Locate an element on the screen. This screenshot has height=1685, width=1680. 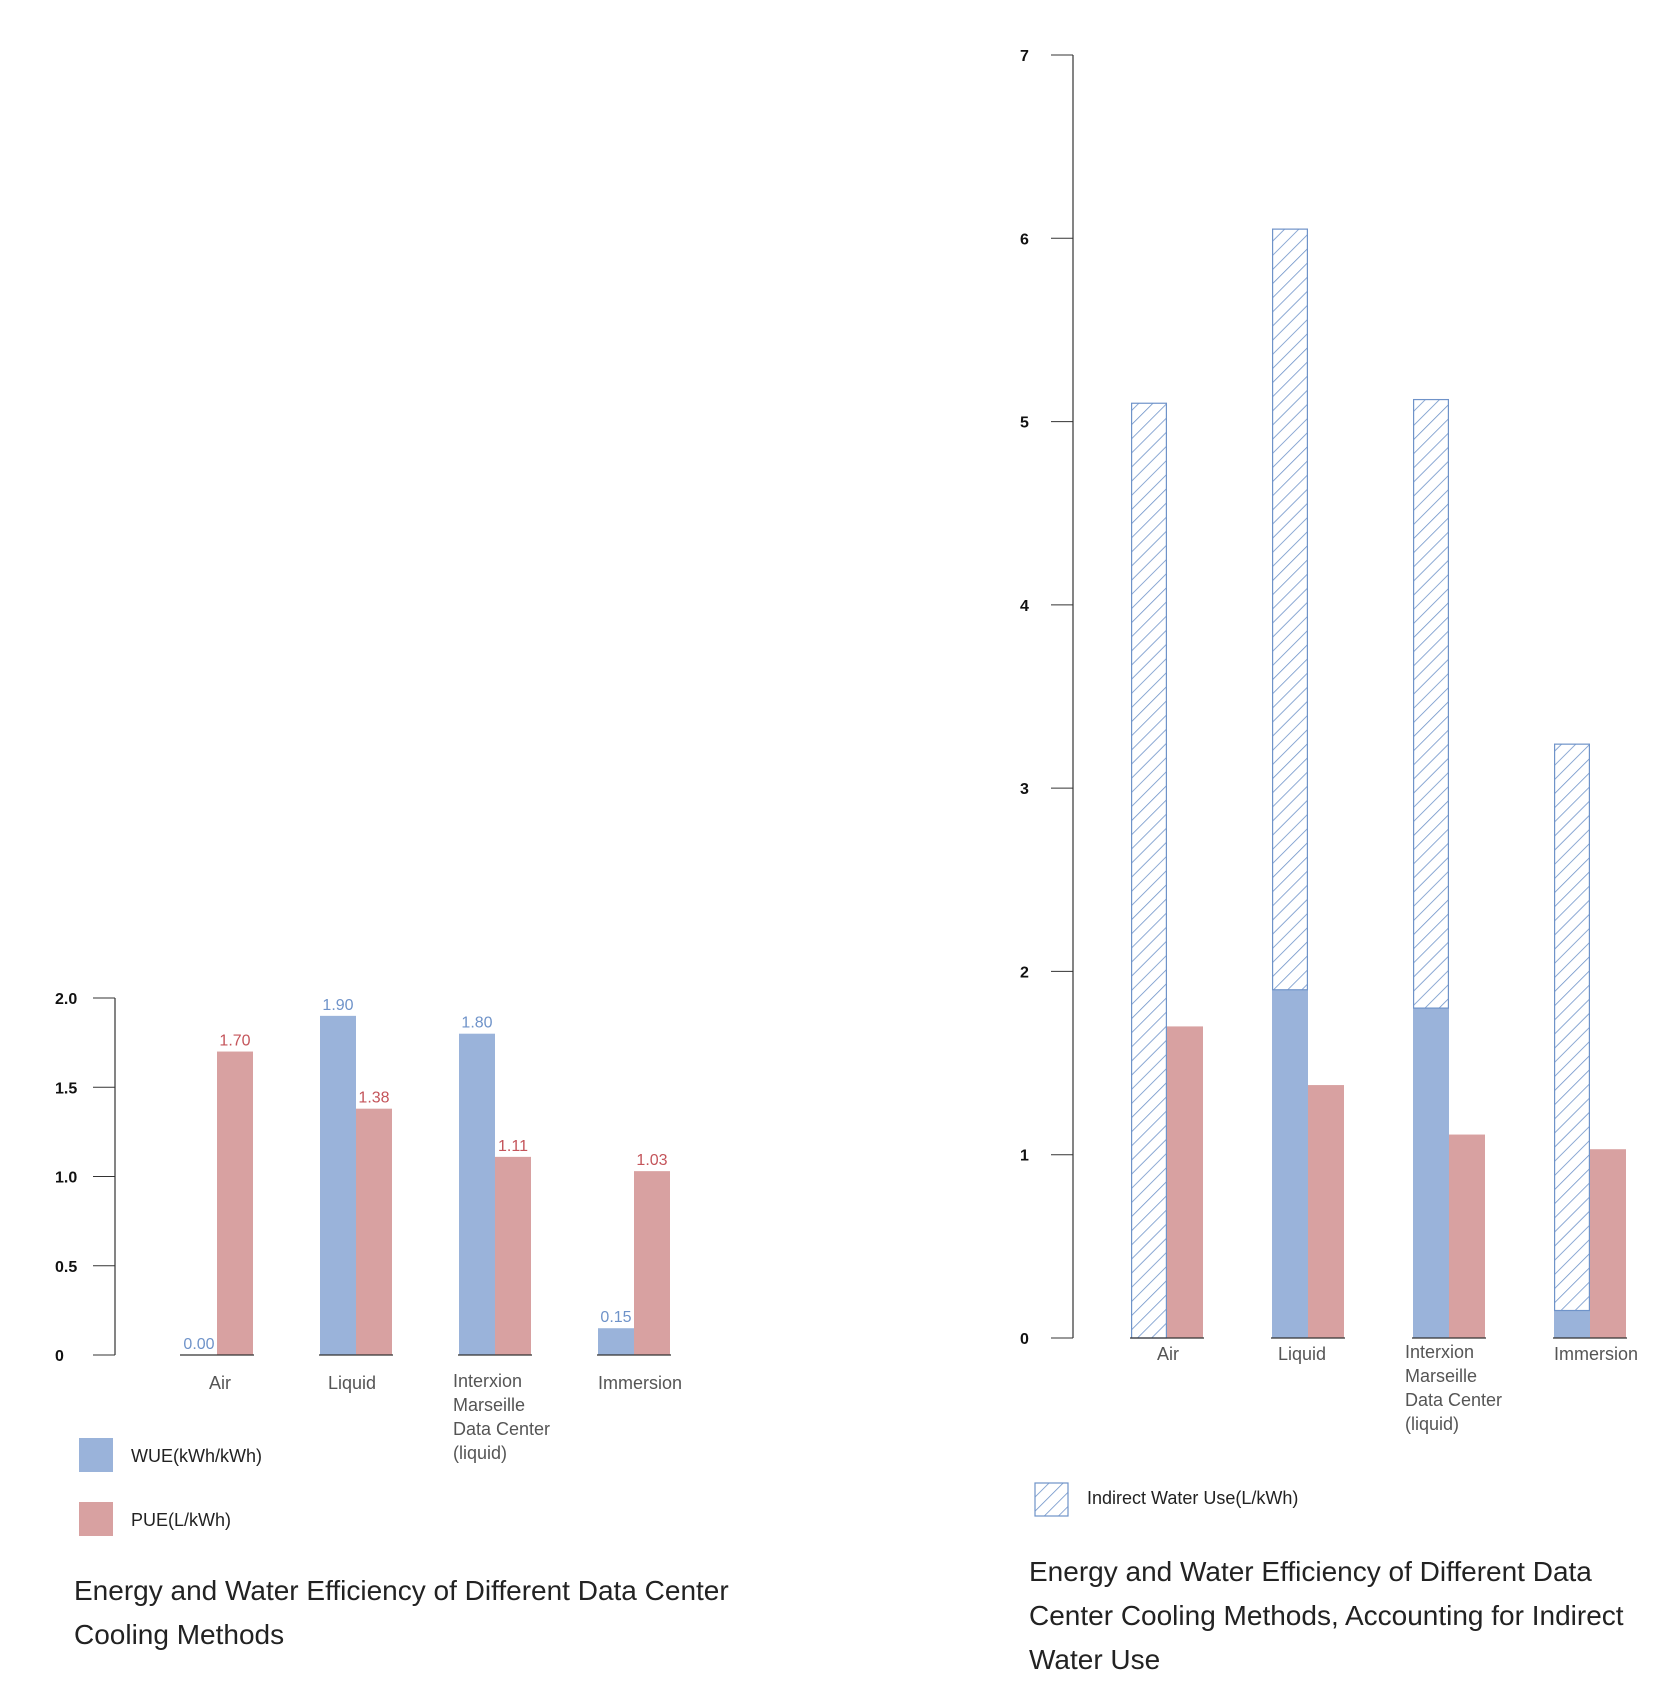
y-tick-label: 0.5 is located at coordinates (66, 1267).